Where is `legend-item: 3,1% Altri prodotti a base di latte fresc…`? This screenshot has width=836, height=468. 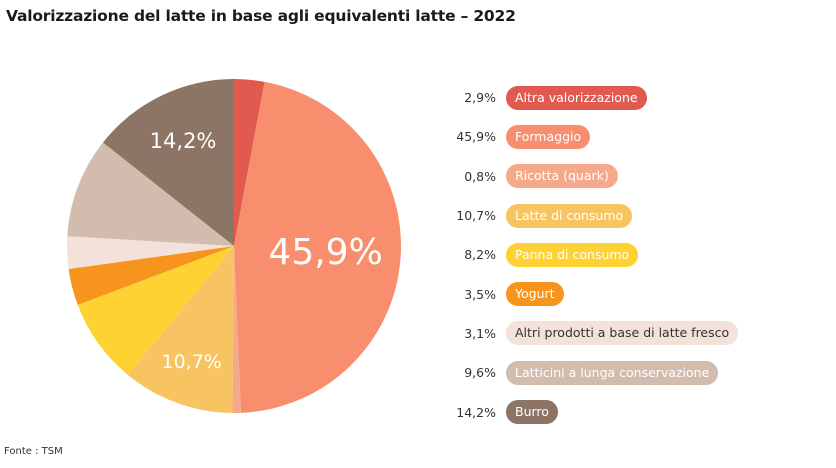 legend-item: 3,1% Altri prodotti a base di latte fresc… is located at coordinates (635, 333).